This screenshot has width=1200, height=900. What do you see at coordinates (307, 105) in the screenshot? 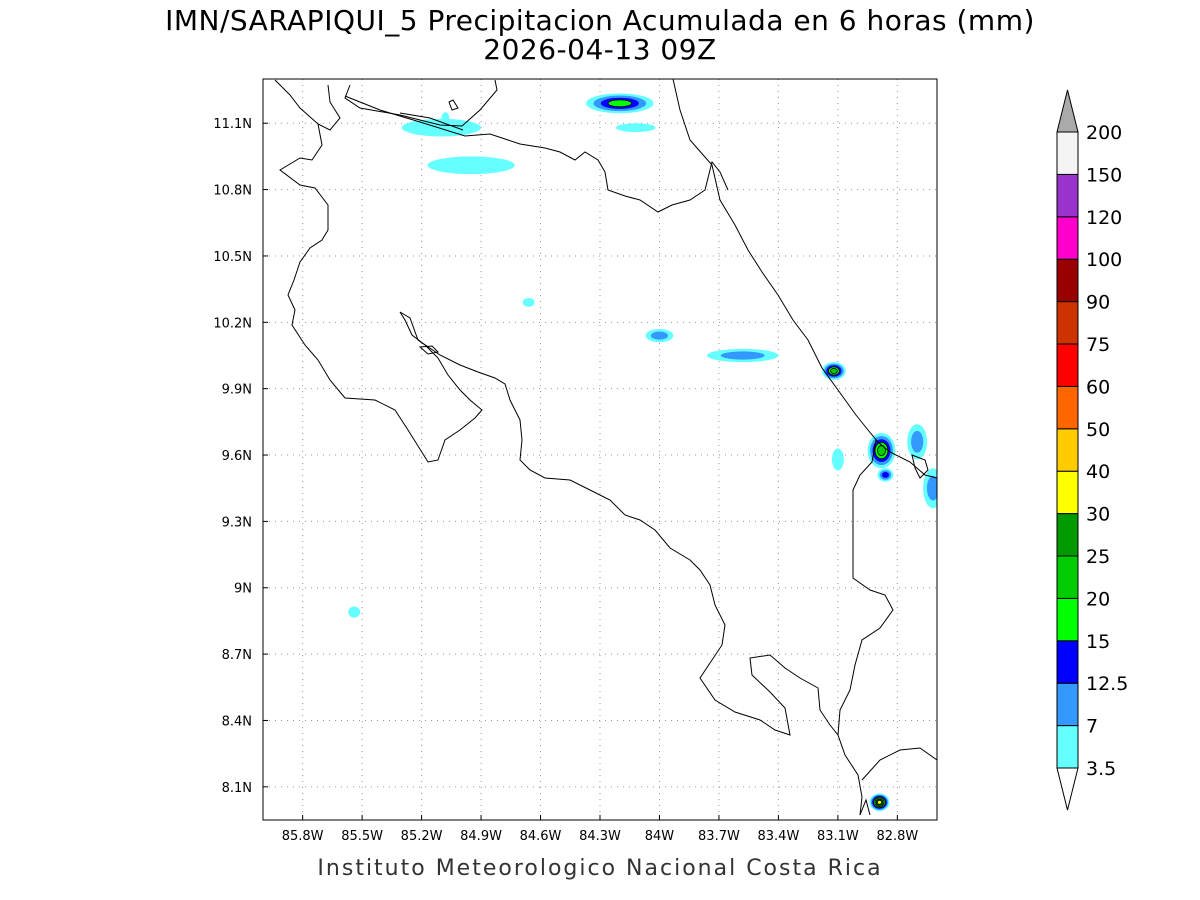
I see `nicaragua-border` at bounding box center [307, 105].